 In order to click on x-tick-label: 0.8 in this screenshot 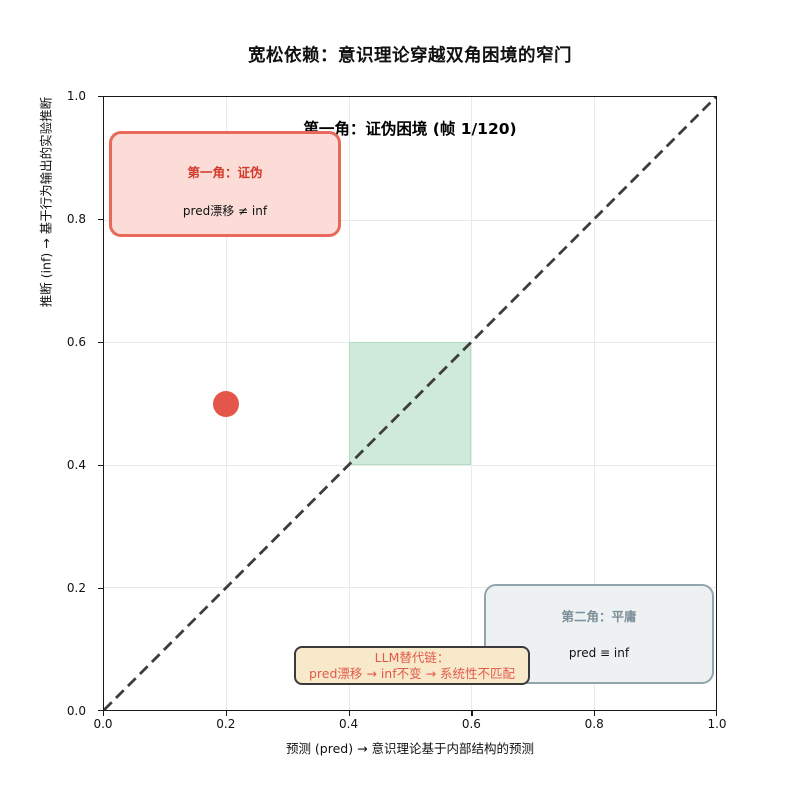, I will do `click(594, 724)`.